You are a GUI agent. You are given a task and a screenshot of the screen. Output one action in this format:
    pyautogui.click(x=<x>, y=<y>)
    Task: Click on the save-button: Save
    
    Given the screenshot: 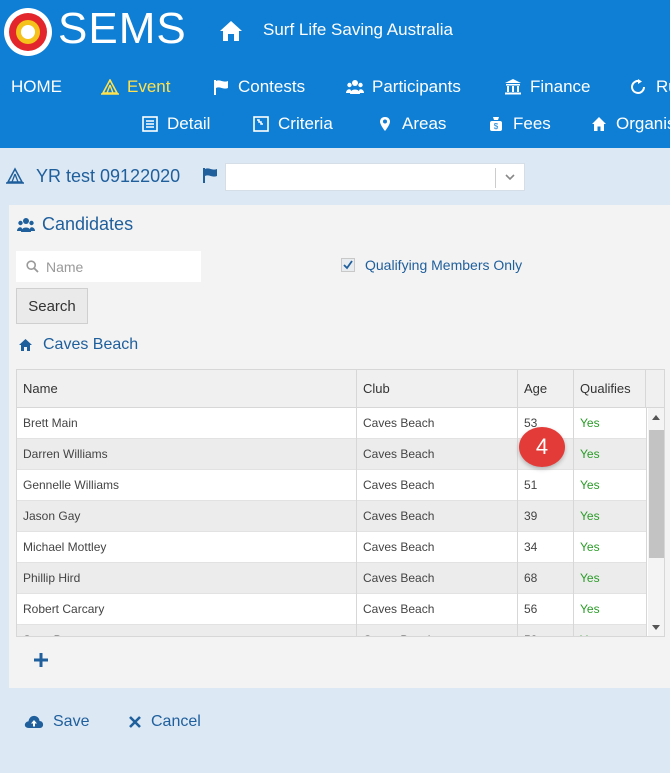 What is the action you would take?
    pyautogui.click(x=56, y=722)
    